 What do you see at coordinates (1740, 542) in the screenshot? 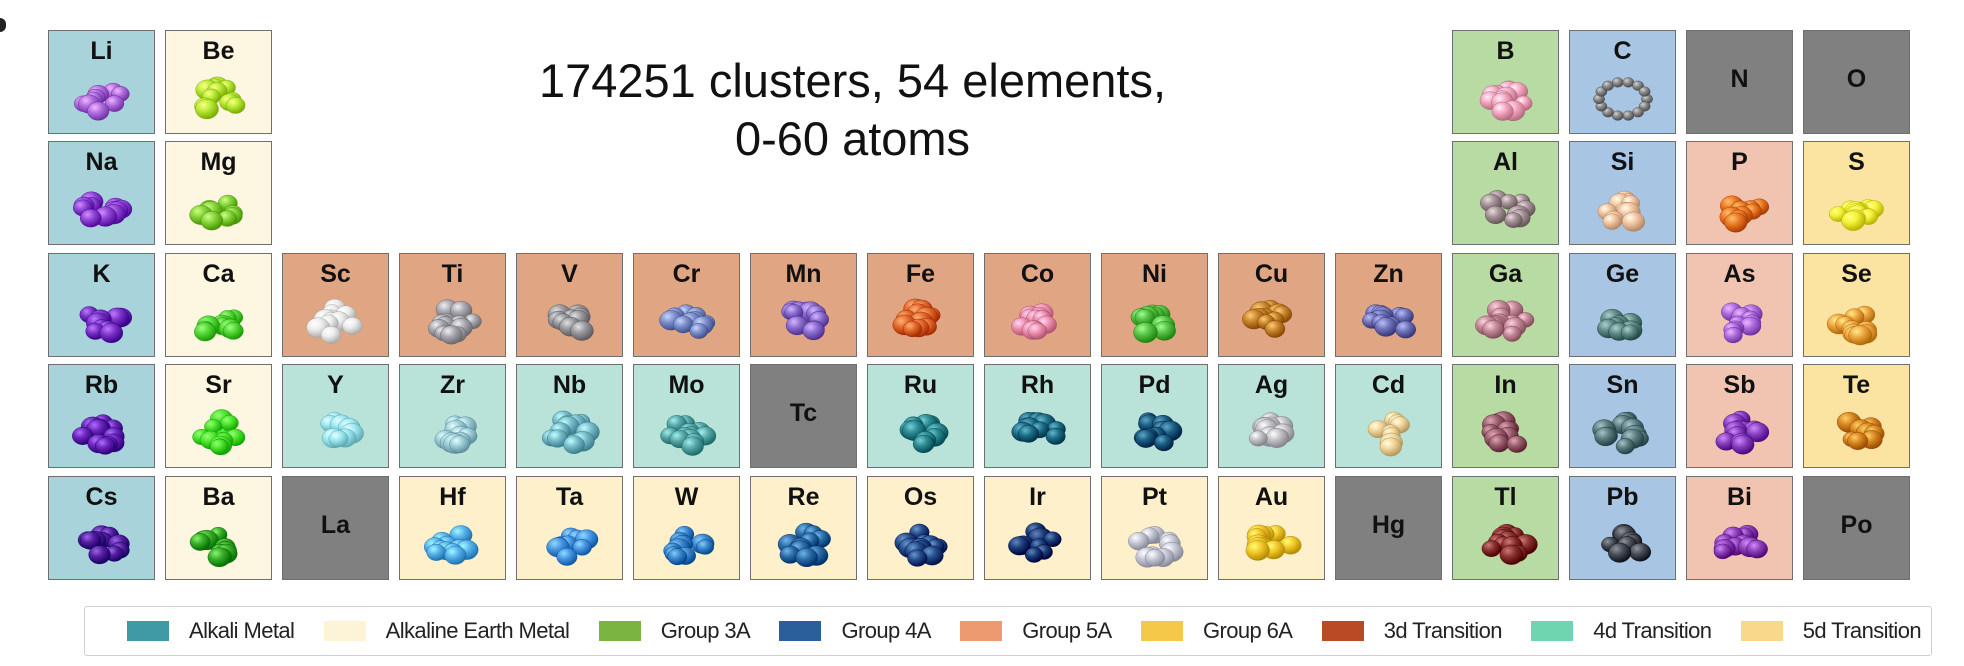
I see `cluster-bi-icon` at bounding box center [1740, 542].